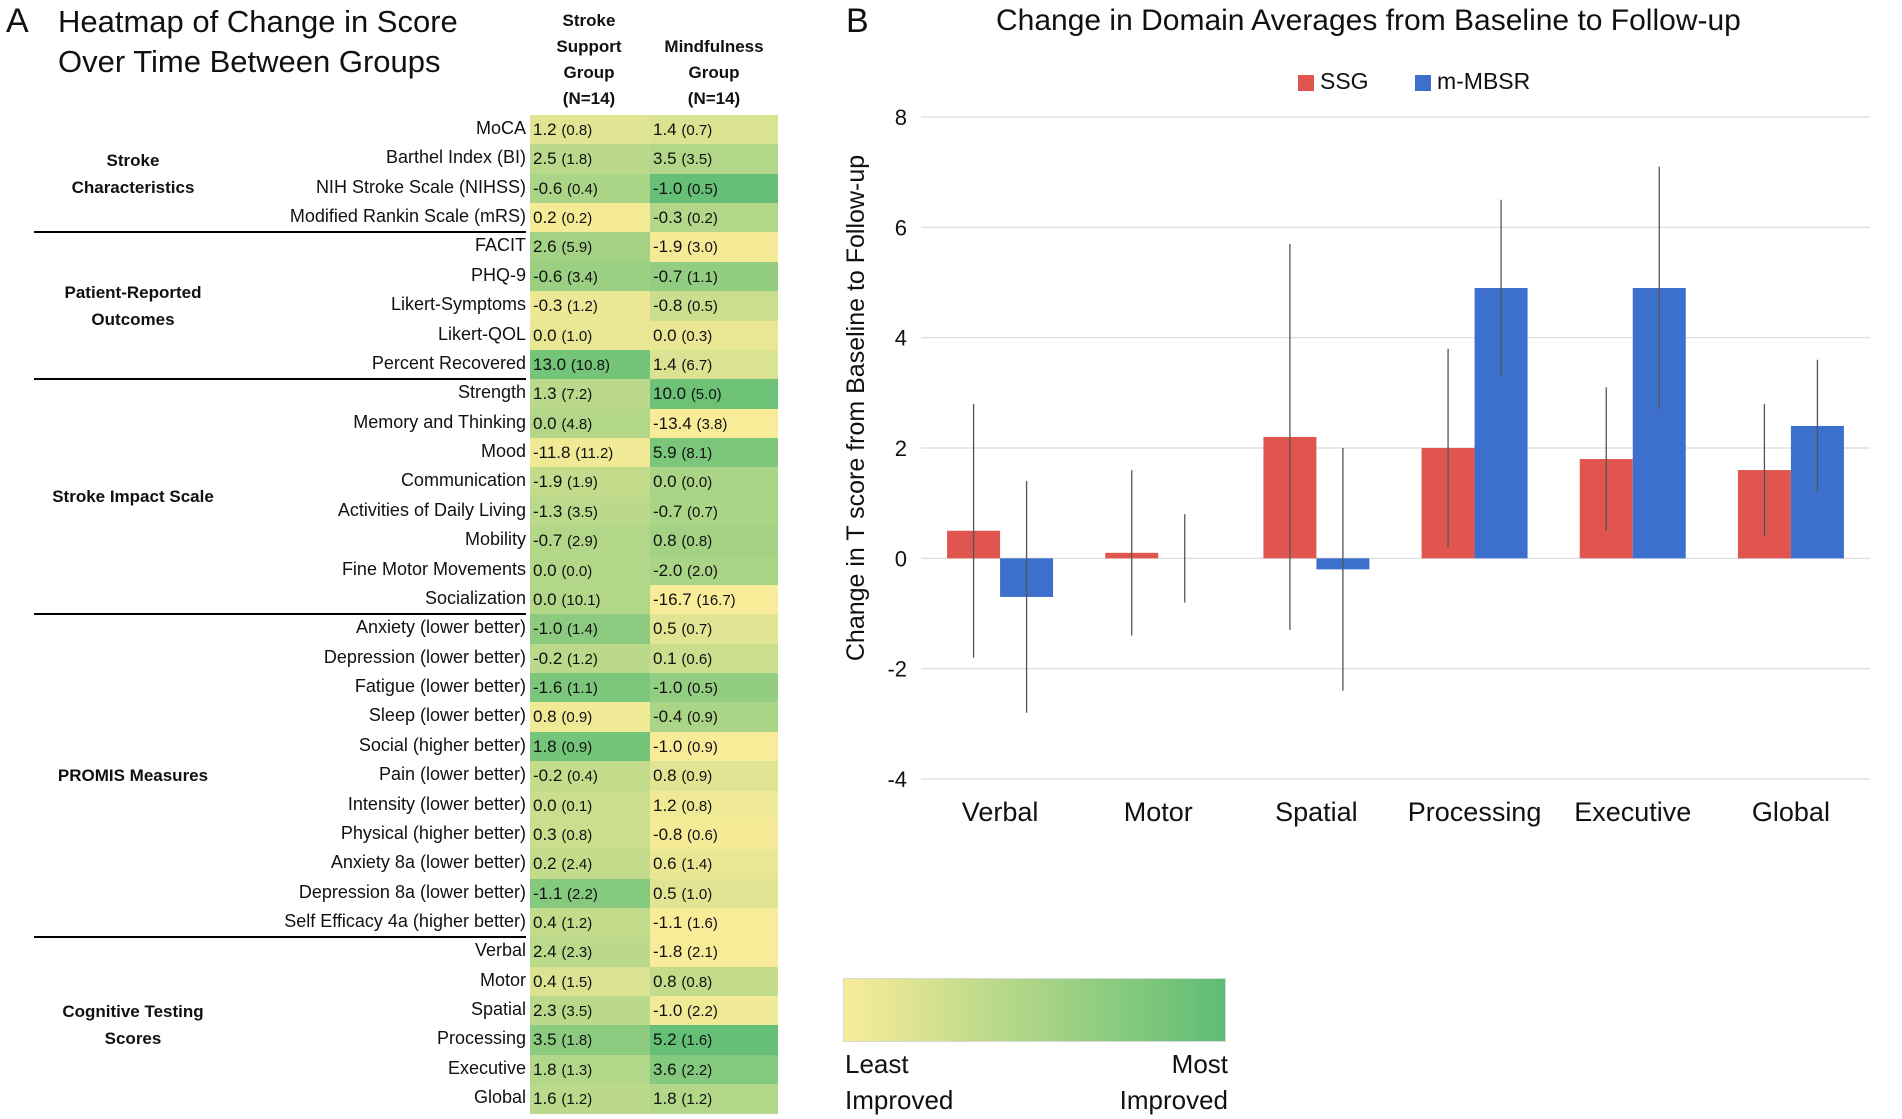 The width and height of the screenshot is (1902, 1119). What do you see at coordinates (714, 893) in the screenshot?
I see `heatmap-cell-mindfulness: 0.5 (1.0)` at bounding box center [714, 893].